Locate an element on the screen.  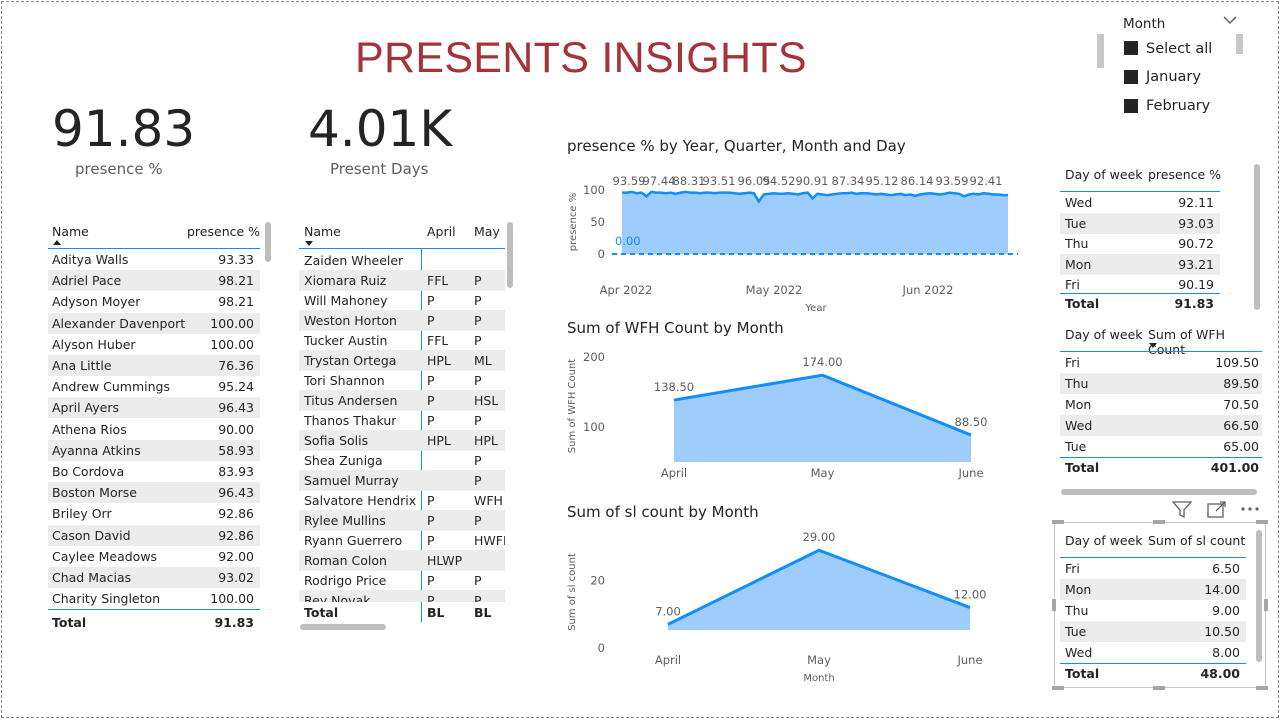
table-row: Fri 109.50 is located at coordinates (1161, 362).